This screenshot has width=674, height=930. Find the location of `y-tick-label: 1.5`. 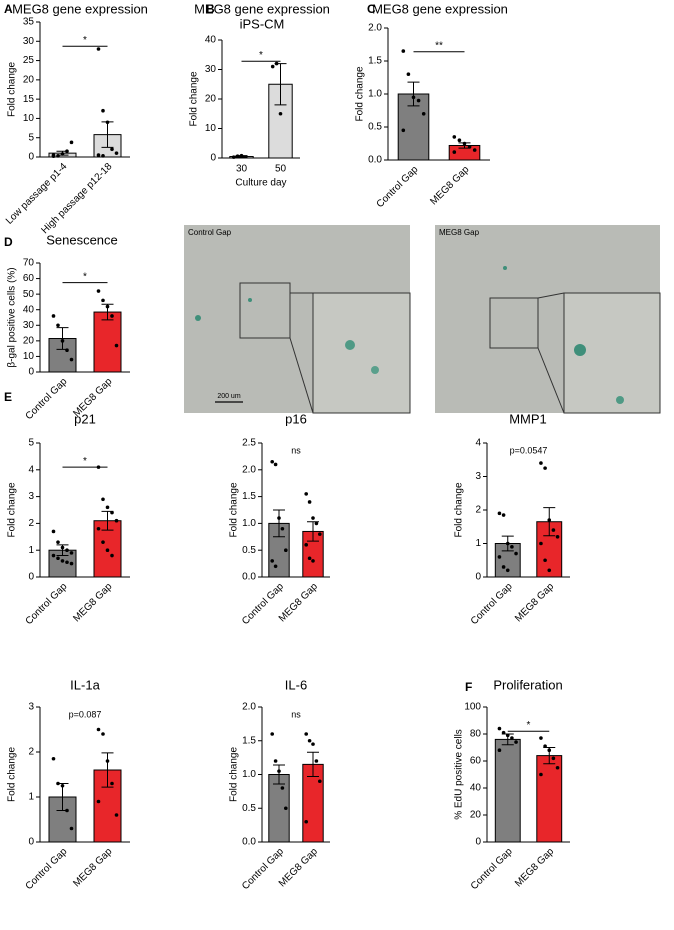

y-tick-label: 1.5 is located at coordinates (375, 61).